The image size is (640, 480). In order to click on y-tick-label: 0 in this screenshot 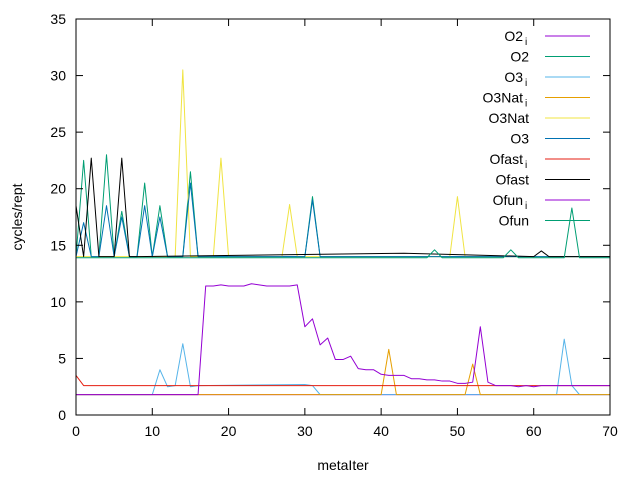, I will do `click(62, 415)`.